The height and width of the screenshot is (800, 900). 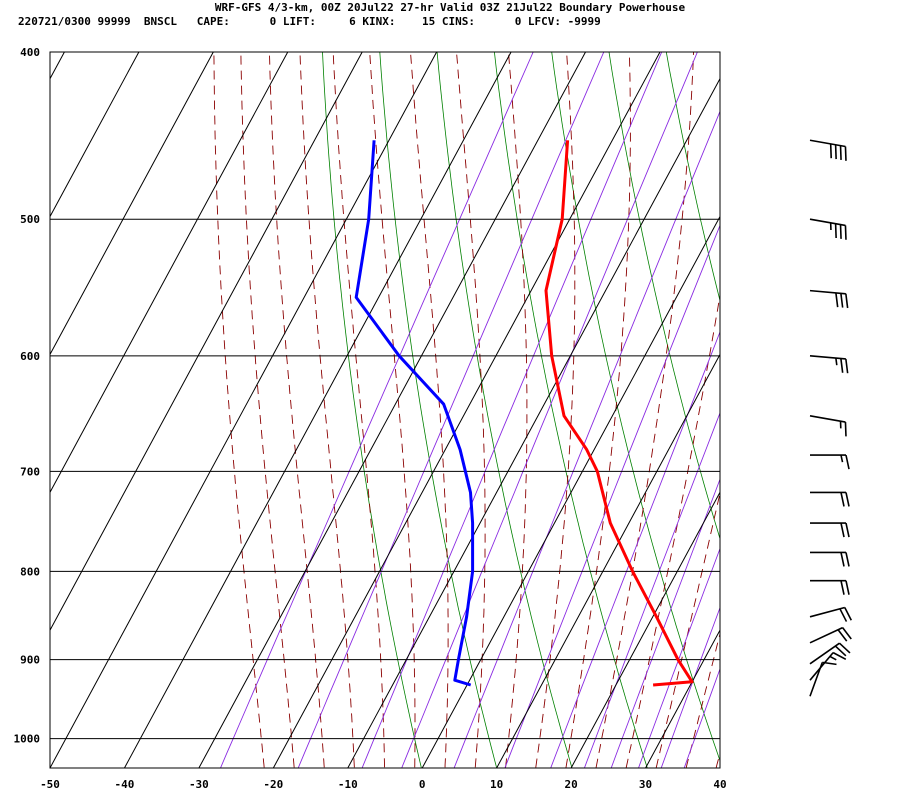 What do you see at coordinates (30, 660) in the screenshot?
I see `pressure-tick-label: 900` at bounding box center [30, 660].